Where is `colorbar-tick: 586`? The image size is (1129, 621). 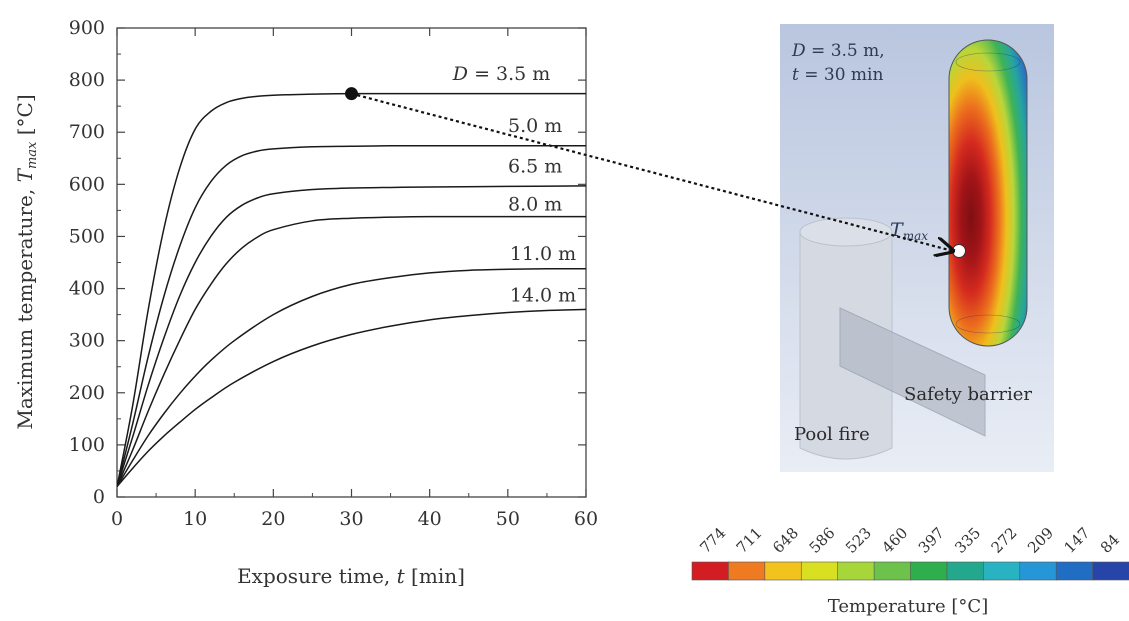
colorbar-tick: 586 is located at coordinates (822, 540).